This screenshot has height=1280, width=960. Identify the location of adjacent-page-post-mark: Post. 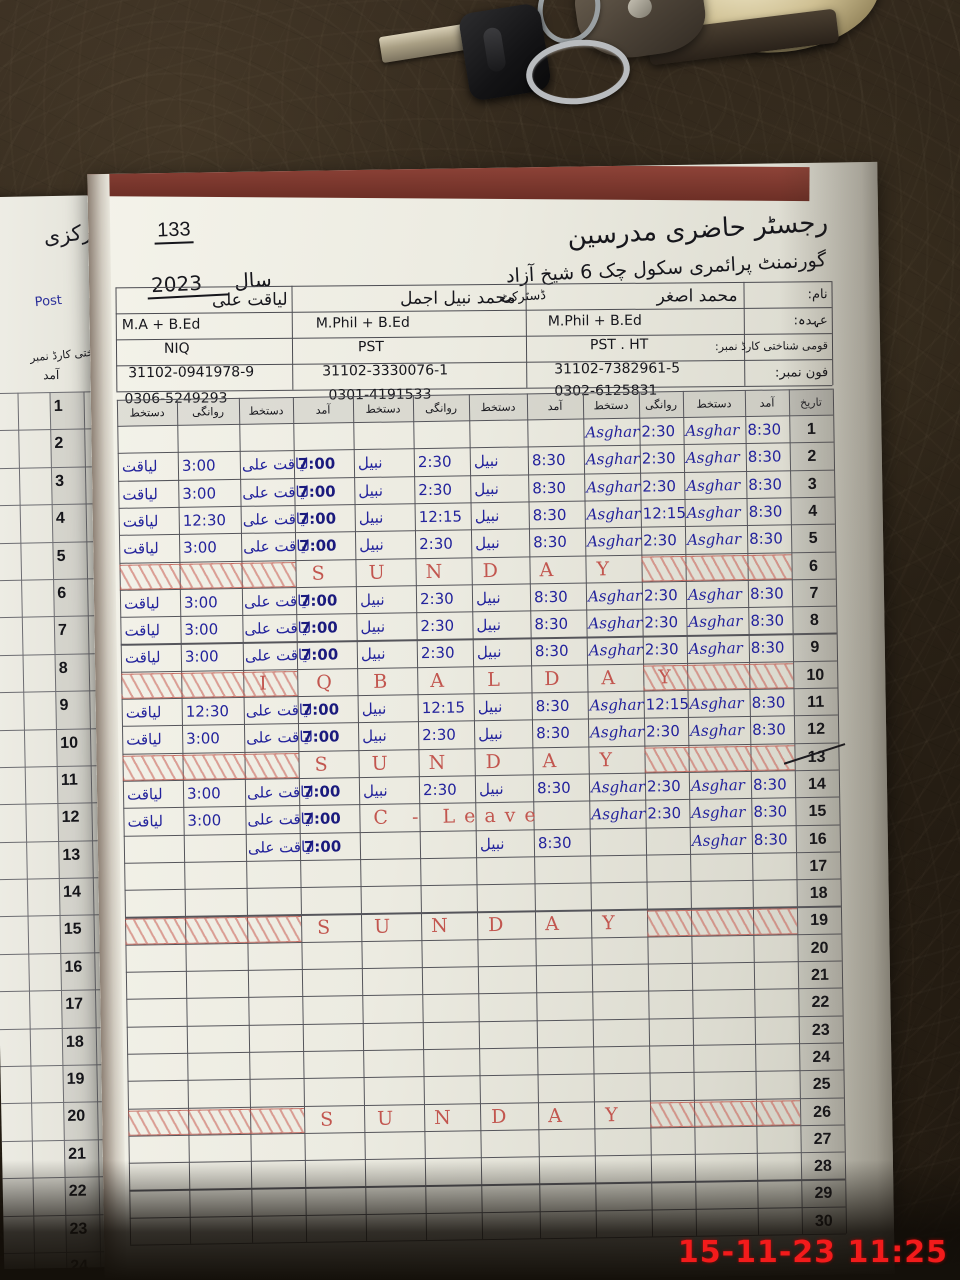
(48, 301).